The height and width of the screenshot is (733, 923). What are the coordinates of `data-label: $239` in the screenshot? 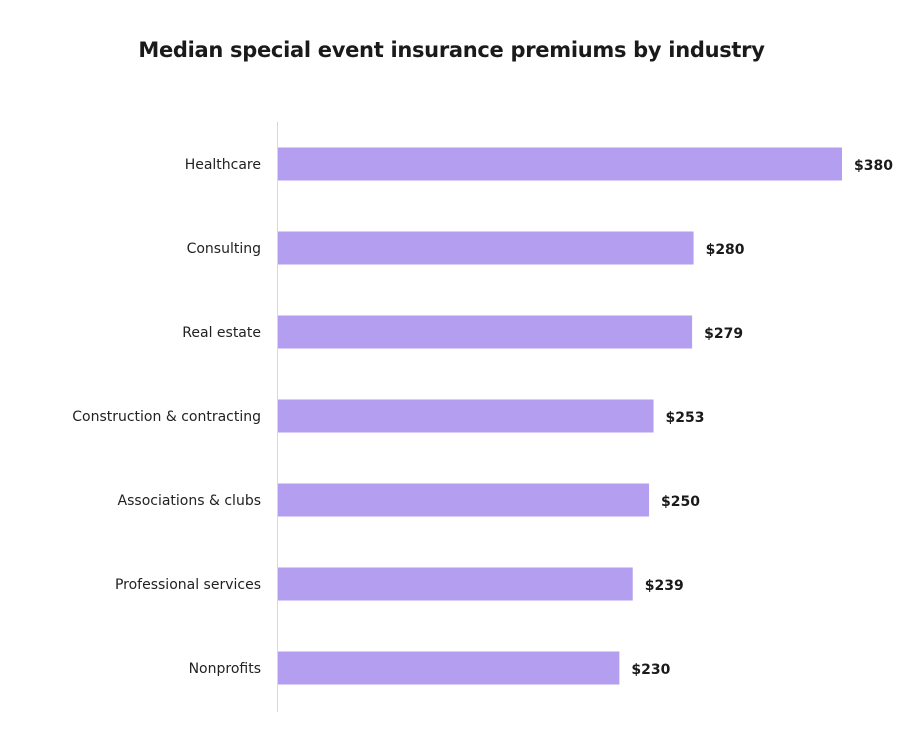 It's located at (664, 586).